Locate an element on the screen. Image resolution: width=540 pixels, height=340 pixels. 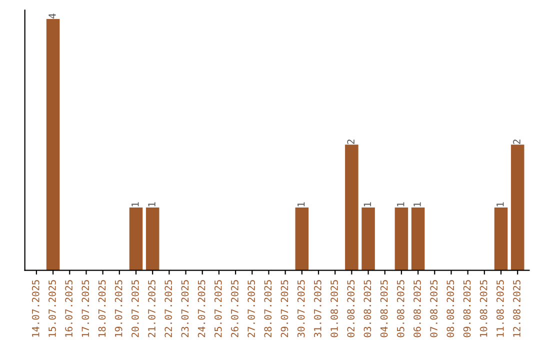
x-tick-label: 06.08.2025 is located at coordinates (417, 309).